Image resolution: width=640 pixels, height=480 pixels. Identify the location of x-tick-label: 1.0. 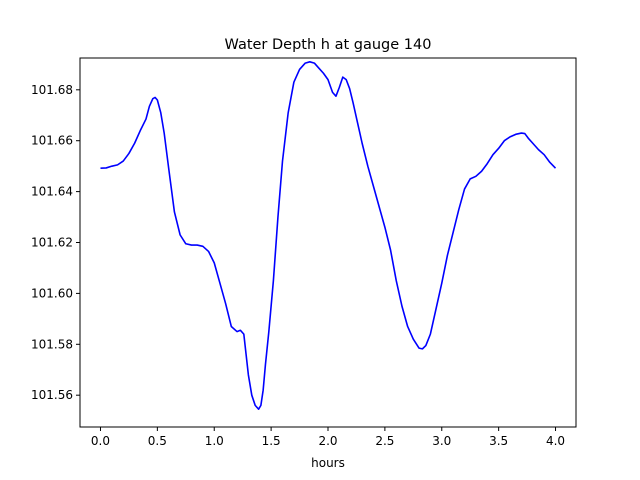
(214, 441).